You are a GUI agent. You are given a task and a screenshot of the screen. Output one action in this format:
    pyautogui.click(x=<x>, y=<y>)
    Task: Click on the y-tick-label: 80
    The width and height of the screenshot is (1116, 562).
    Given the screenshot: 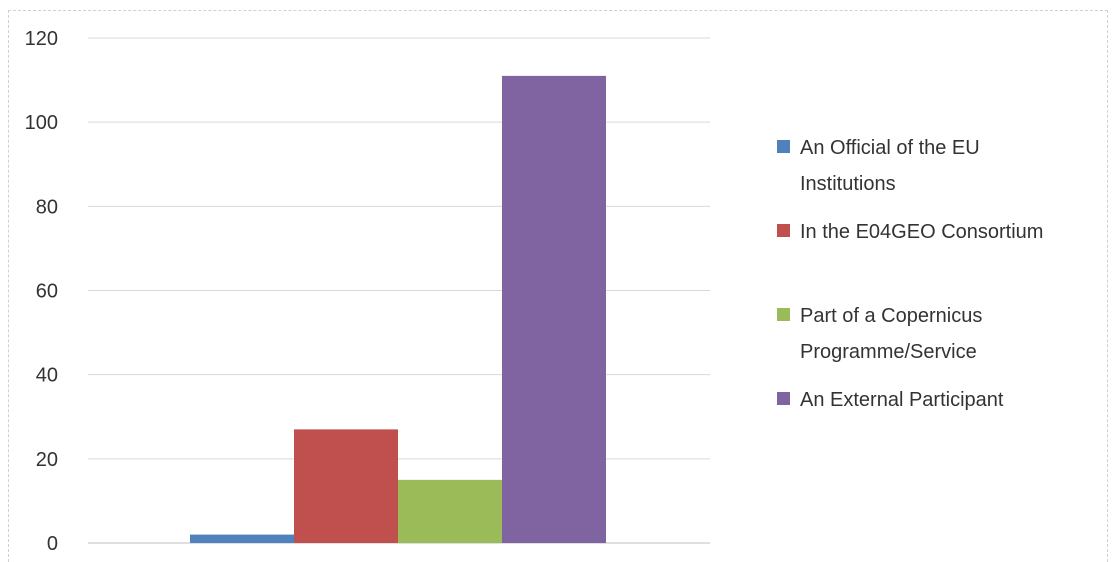 What is the action you would take?
    pyautogui.click(x=47, y=207)
    